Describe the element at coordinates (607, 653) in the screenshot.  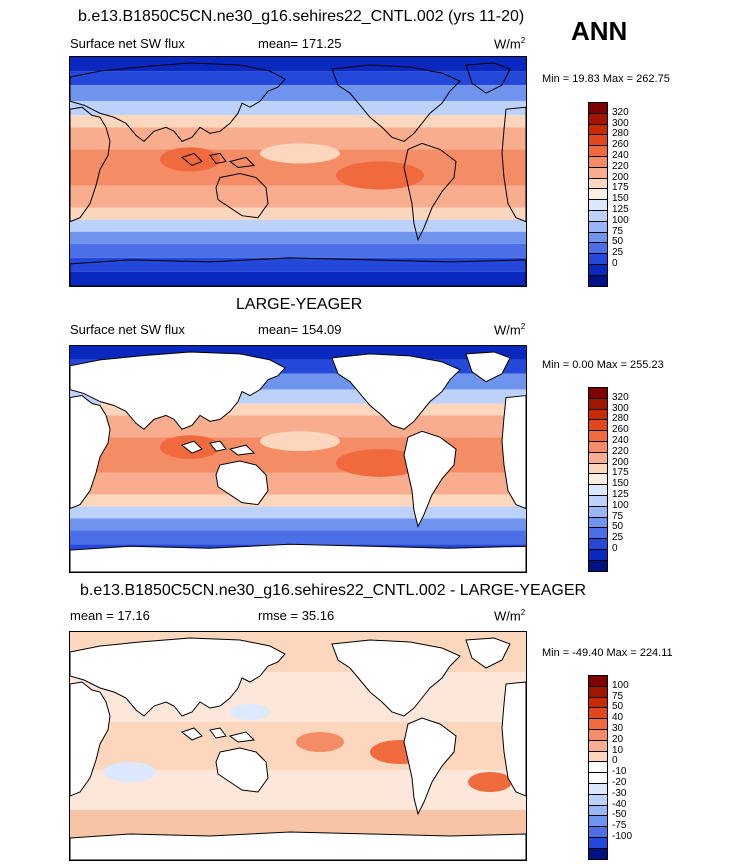
I see `panel3-minmax: Min = -49.40 Max = 224.11` at that location.